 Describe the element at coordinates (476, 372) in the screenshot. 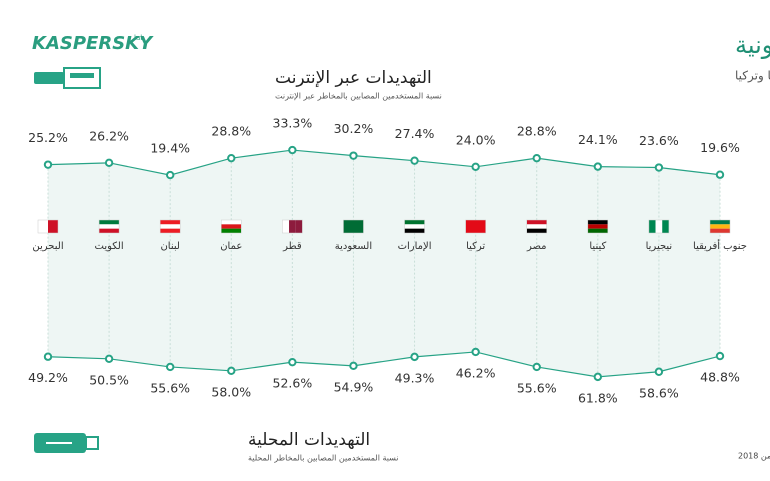

I see `data-label: 46.2%` at that location.